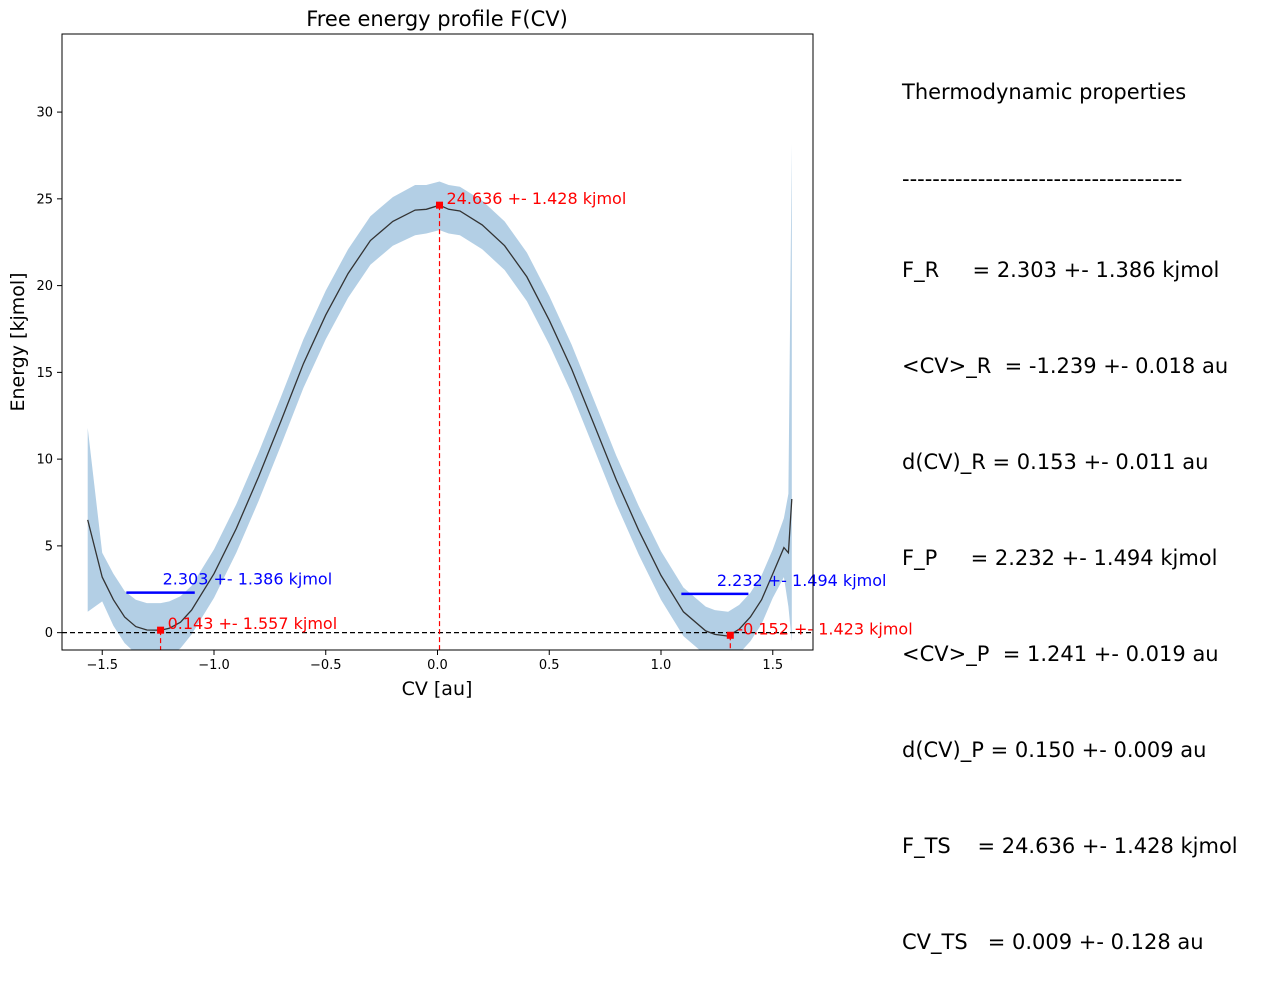 This screenshot has width=1267, height=990. What do you see at coordinates (437, 665) in the screenshot?
I see `x-tick-label-3: 0.0` at bounding box center [437, 665].